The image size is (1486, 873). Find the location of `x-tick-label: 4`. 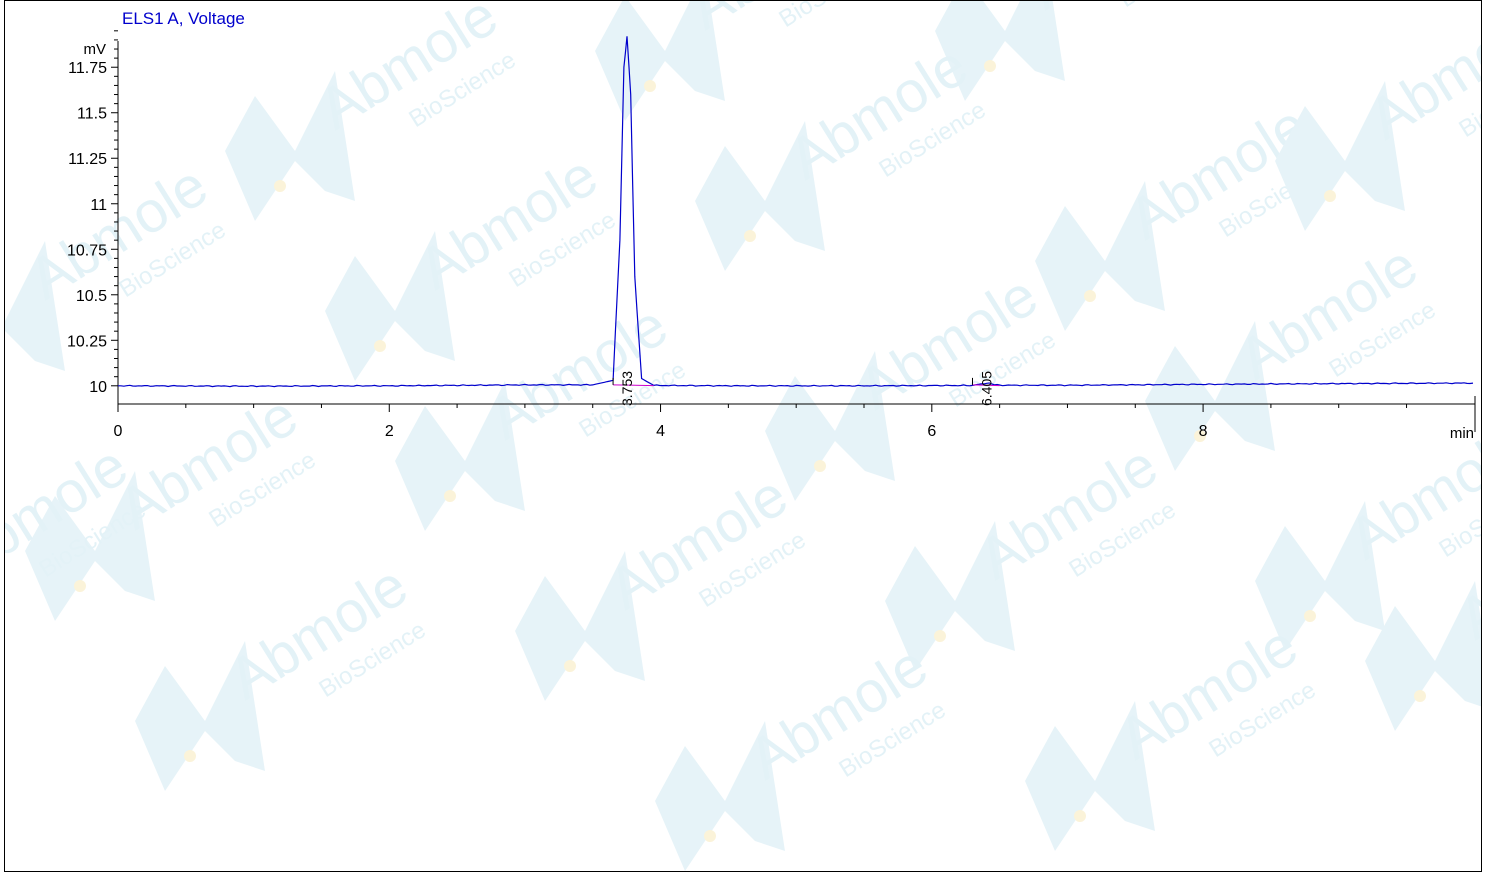

x-tick-label: 4 is located at coordinates (660, 431).